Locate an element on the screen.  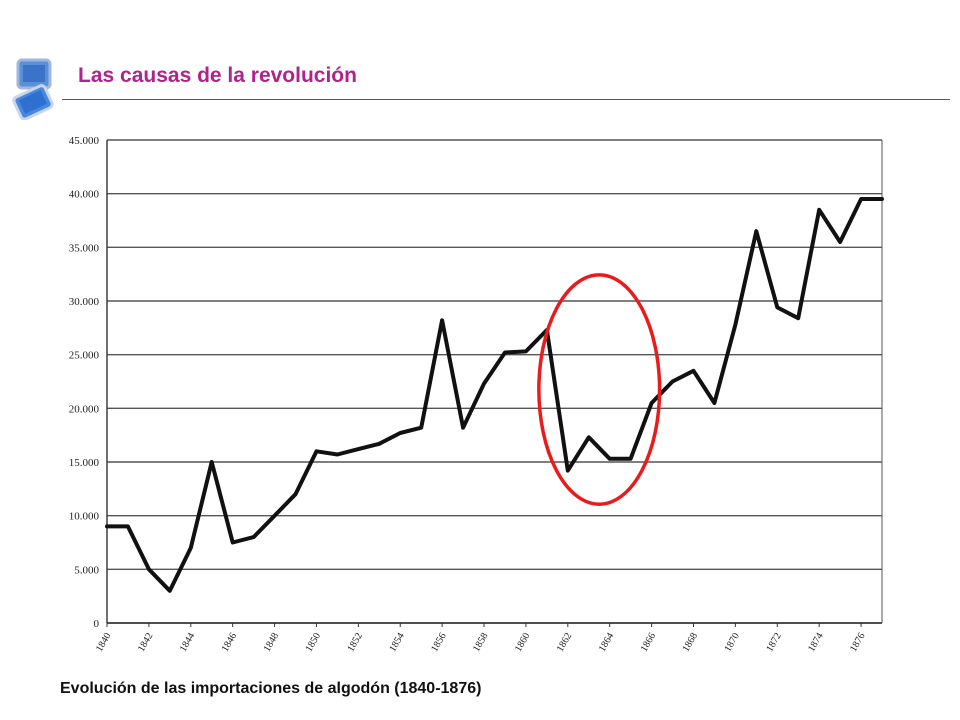
x-tick-label: 1842 is located at coordinates (146, 642).